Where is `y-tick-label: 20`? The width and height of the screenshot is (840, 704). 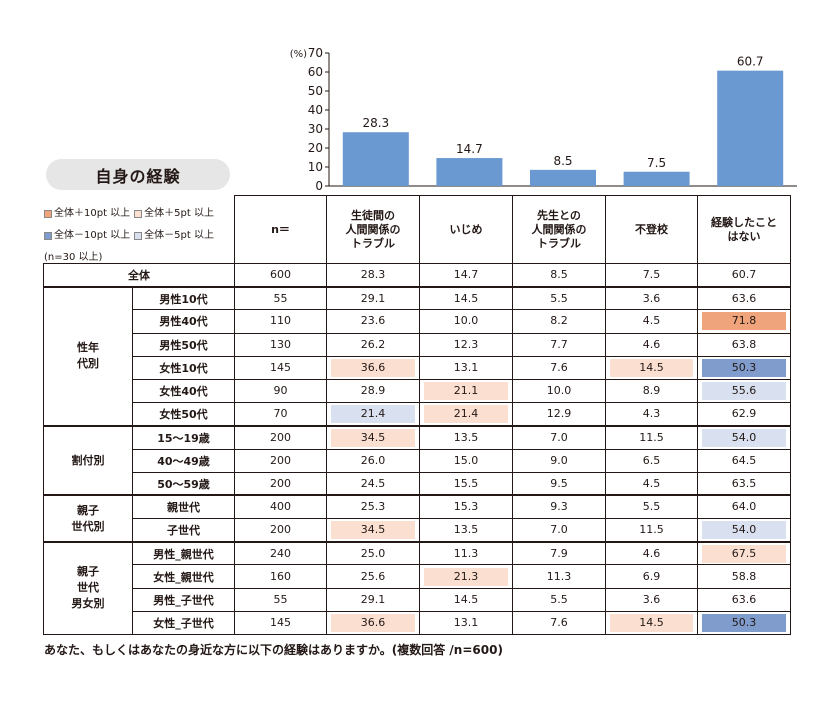
y-tick-label: 20 is located at coordinates (315, 148).